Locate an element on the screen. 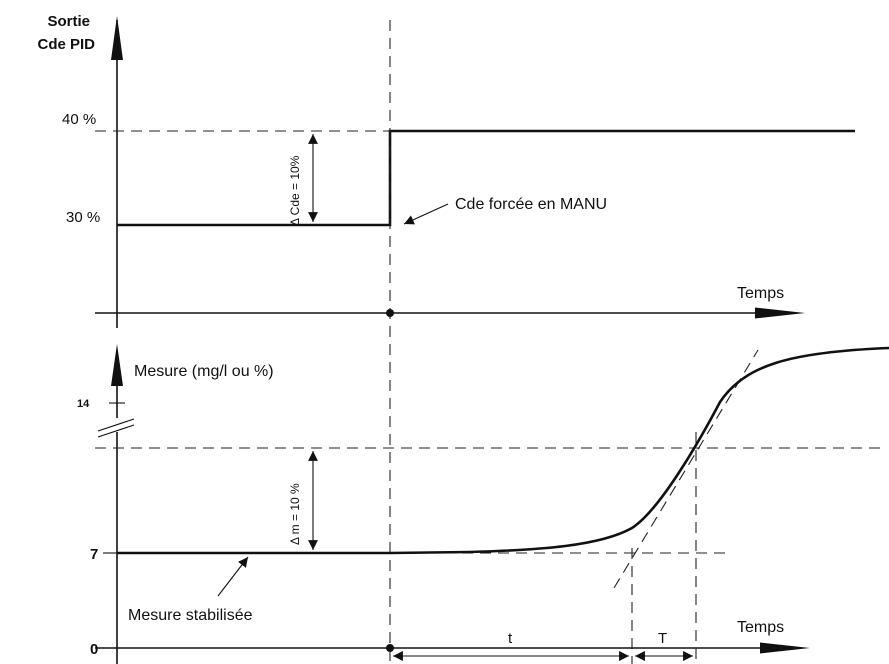 This screenshot has height=664, width=889. step-time-marker-dot-top is located at coordinates (390, 313).